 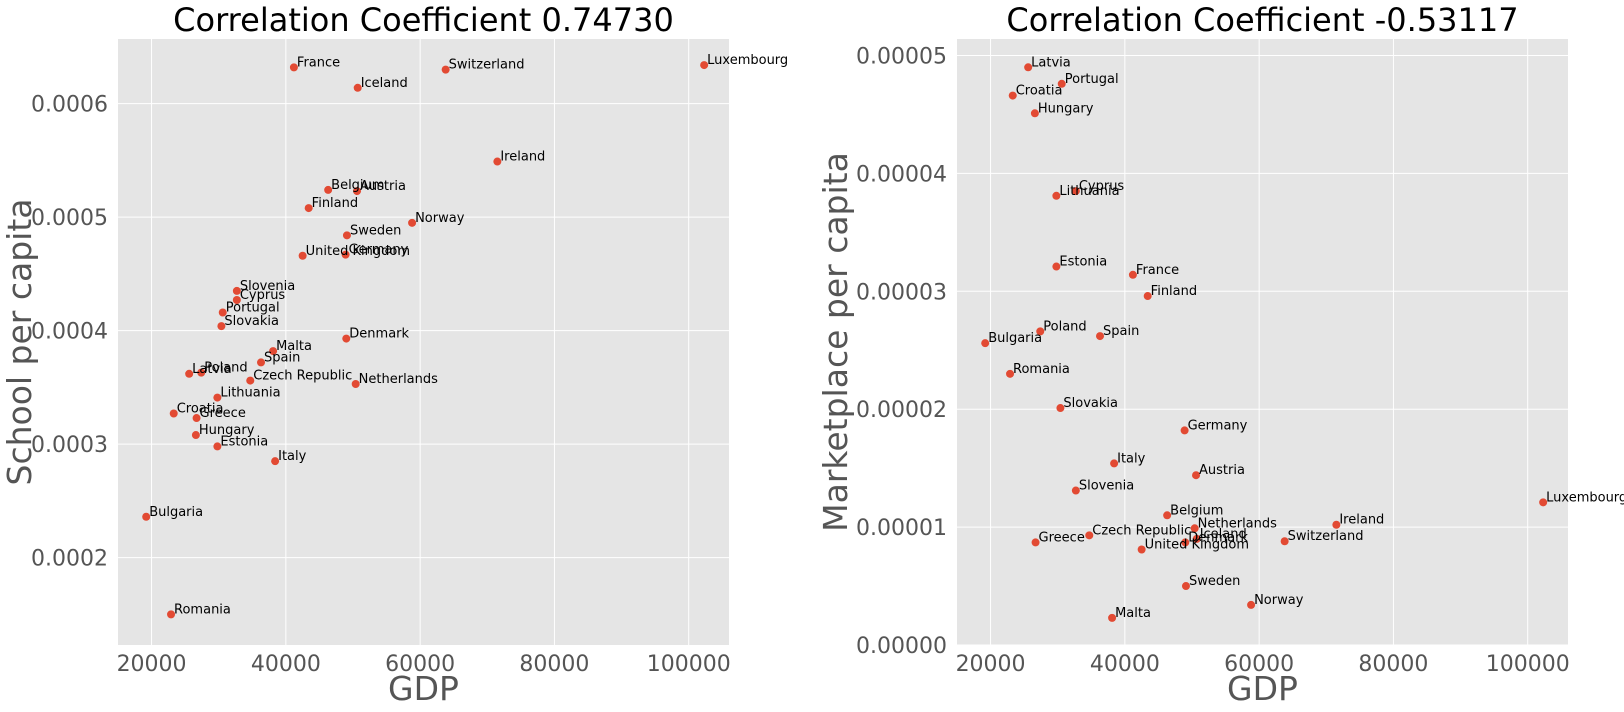 I want to click on right-point-label: Finland, so click(x=1174, y=291).